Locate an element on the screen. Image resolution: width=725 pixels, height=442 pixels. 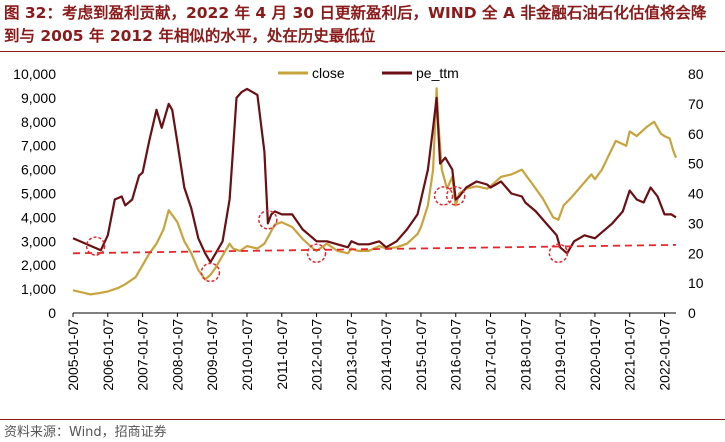
x-tick-label: 2011-01-07 is located at coordinates (282, 354).